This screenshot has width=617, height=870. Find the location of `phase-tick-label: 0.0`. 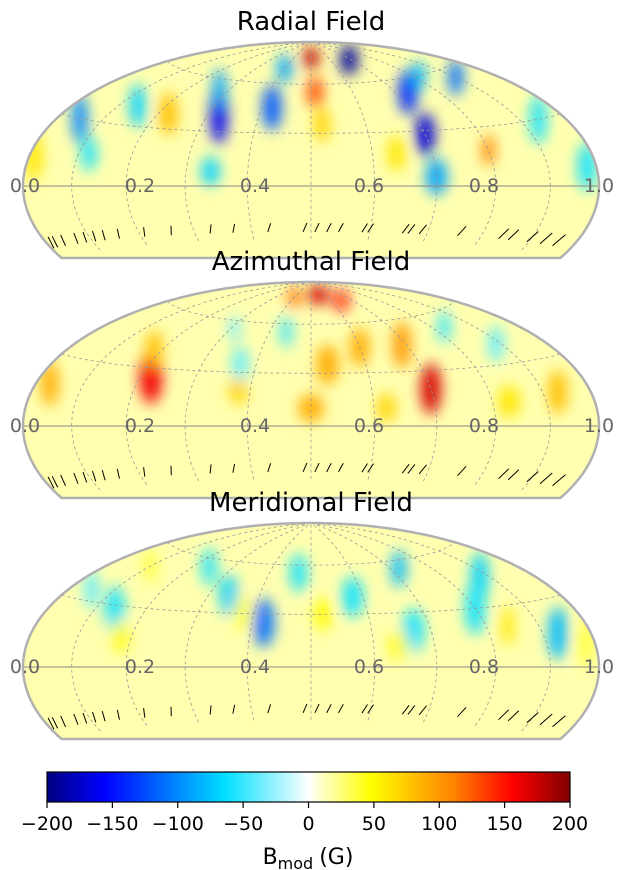

phase-tick-label: 0.0 is located at coordinates (25, 186).